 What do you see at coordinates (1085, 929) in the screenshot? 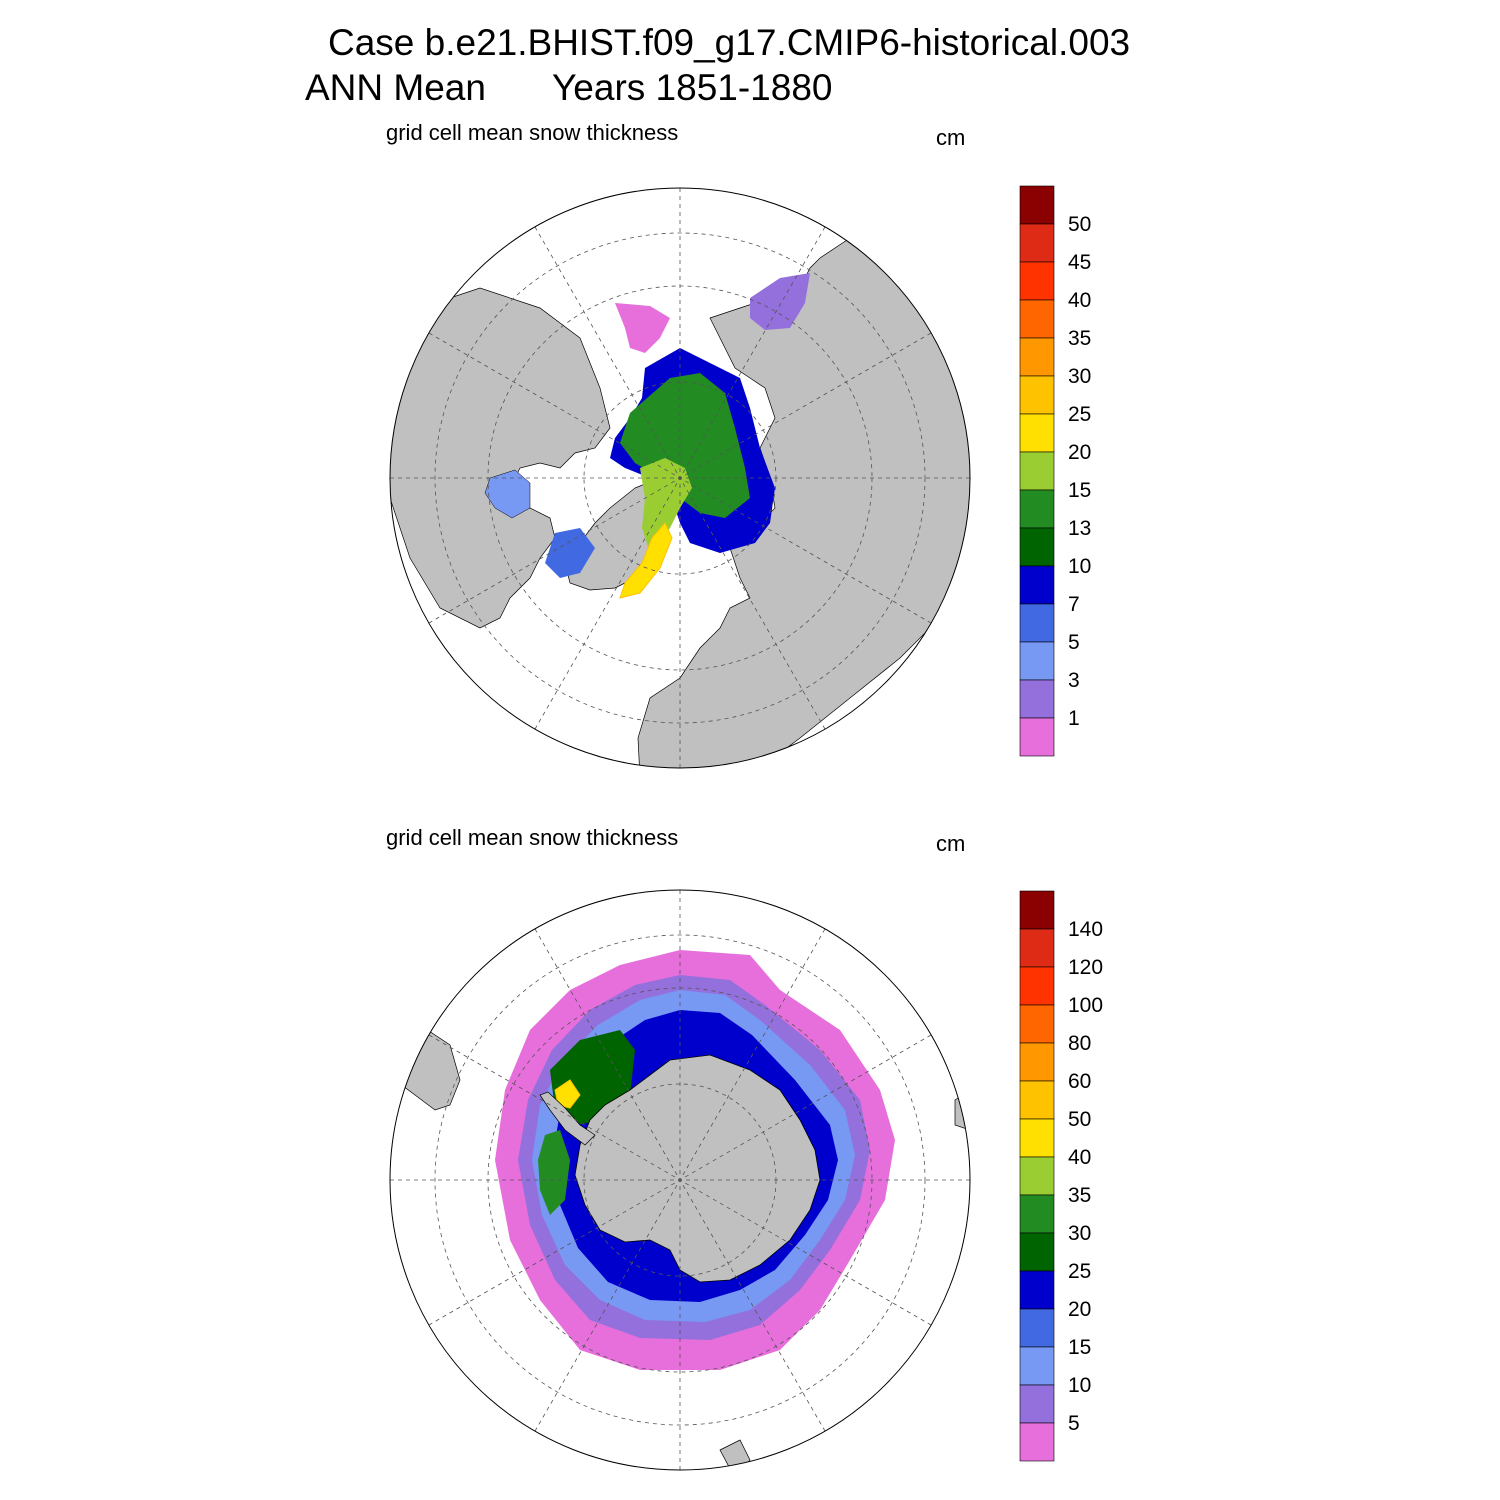
I see `south-colorbar-tick-label: 140` at bounding box center [1085, 929].